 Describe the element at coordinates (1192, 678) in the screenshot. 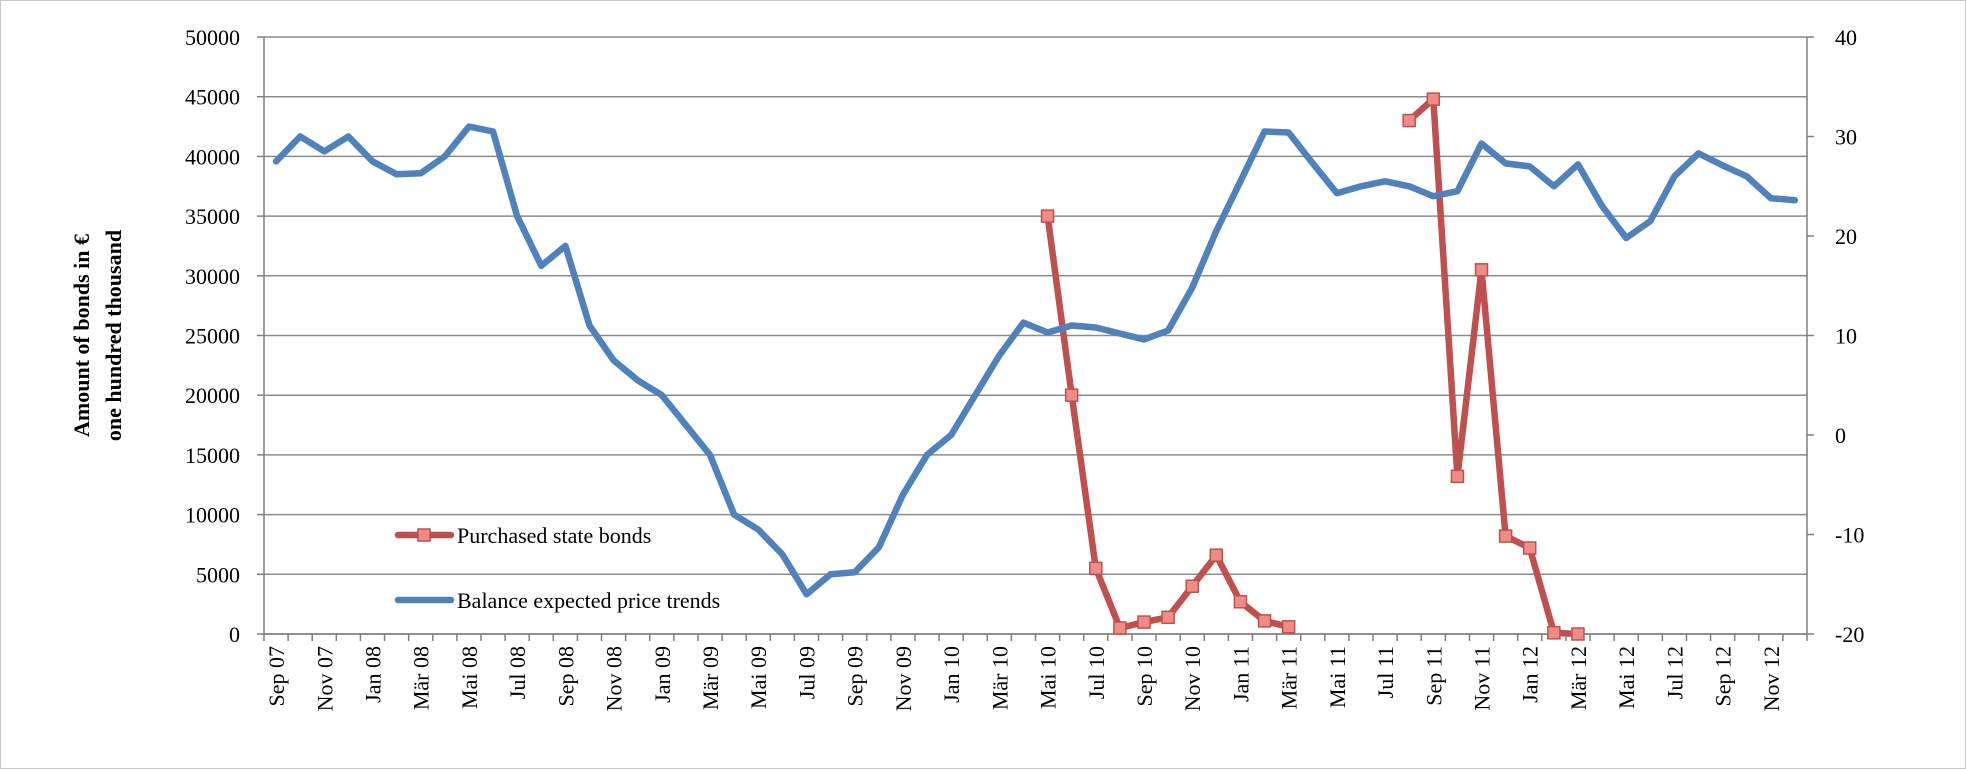

I see `x-tick-label: Nov 10` at that location.